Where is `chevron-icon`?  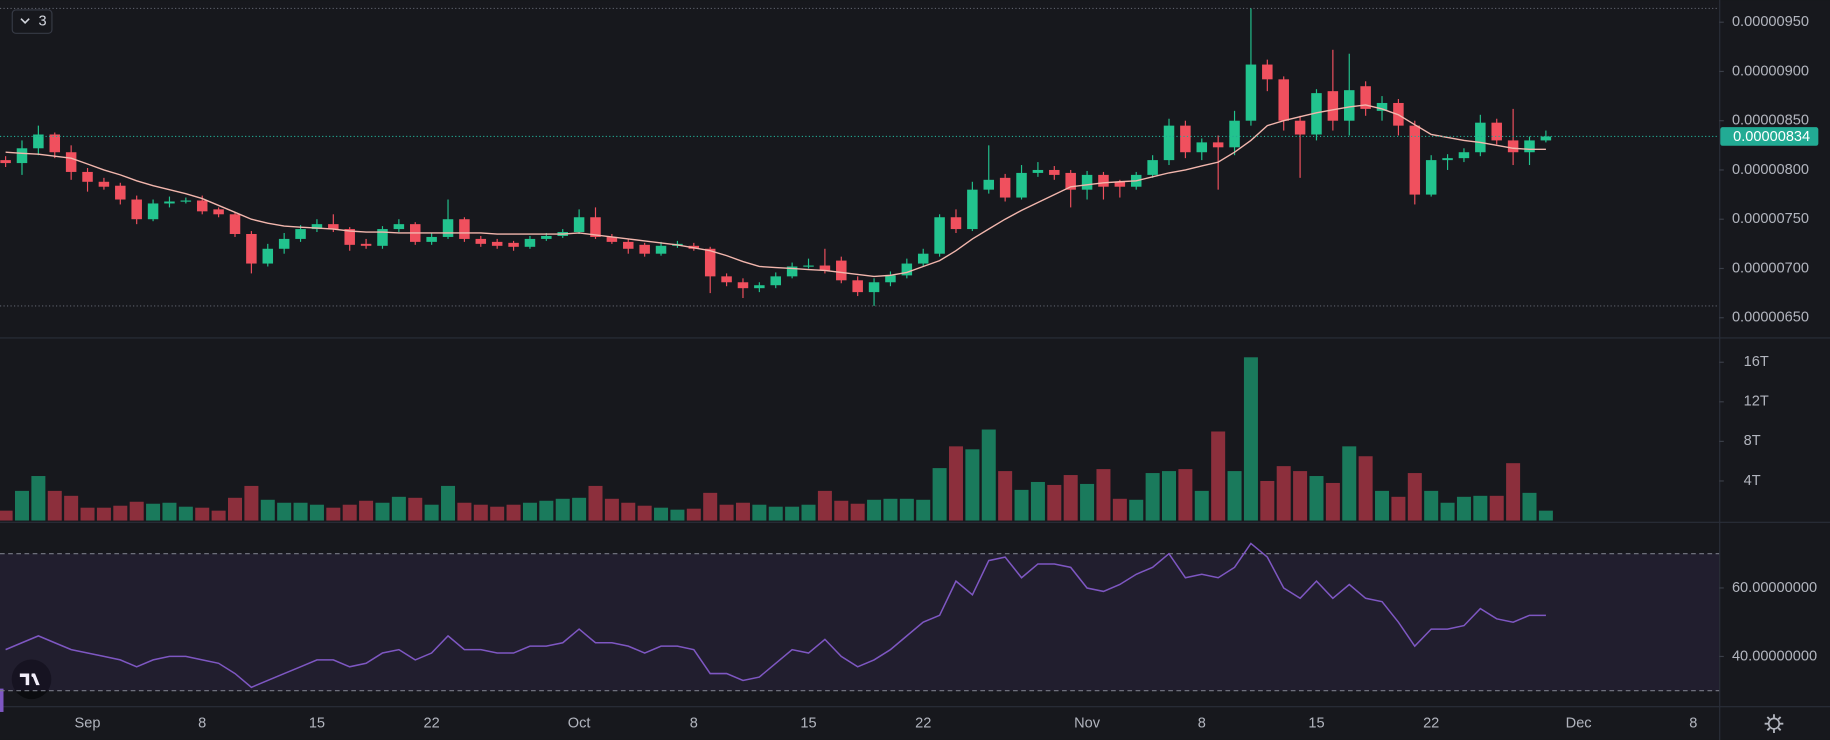
chevron-icon is located at coordinates (25, 21).